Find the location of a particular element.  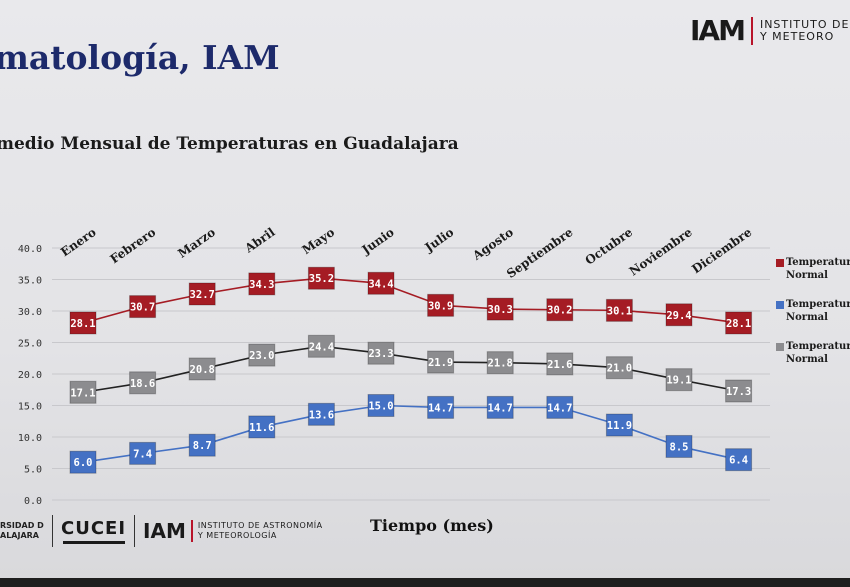

legend-item-mean: Temperatura Normal is located at coordinates (813, 361).